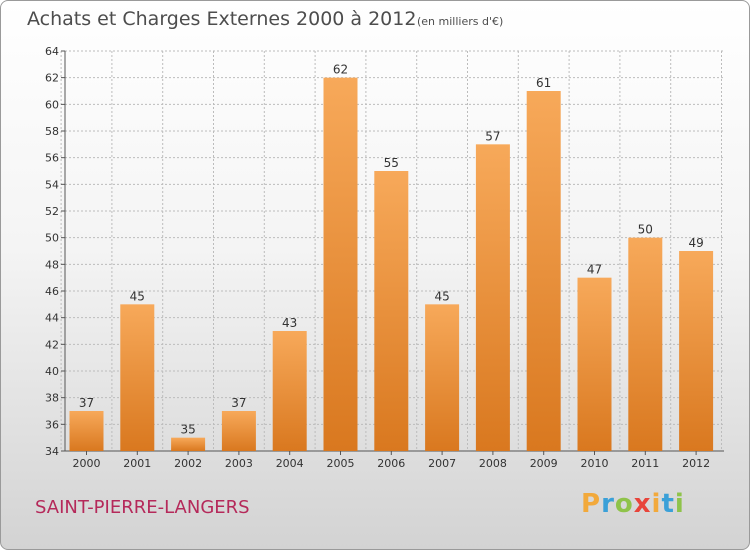 This screenshot has width=750, height=550. Describe the element at coordinates (645, 230) in the screenshot. I see `value-label-2011: 50` at that location.